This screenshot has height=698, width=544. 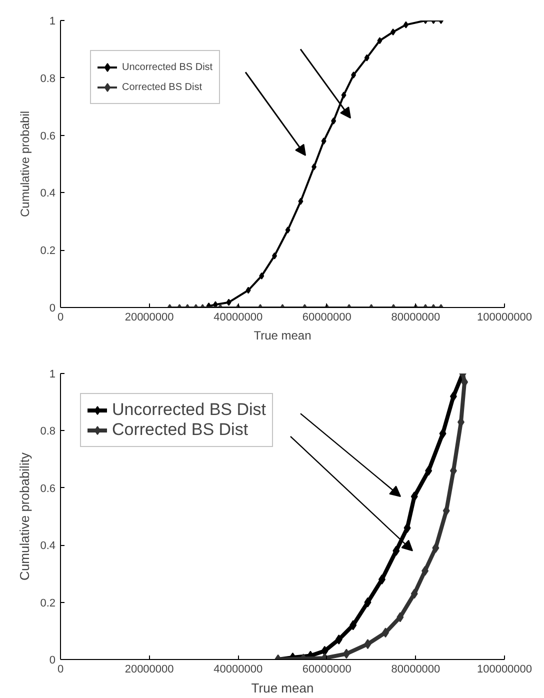 I want to click on y-axis-title: Cumulative probability, so click(x=24, y=516).